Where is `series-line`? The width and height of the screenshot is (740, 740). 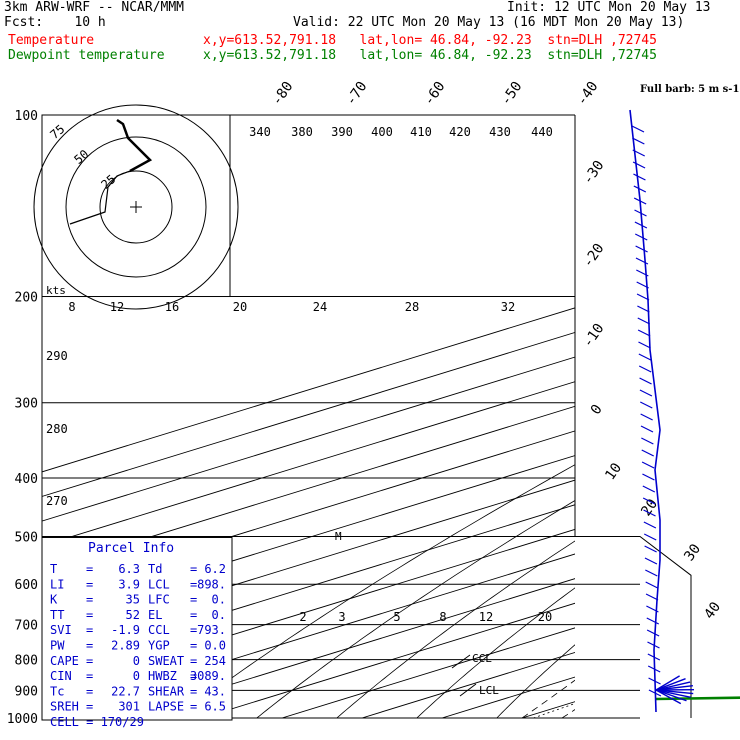 series-line is located at coordinates (697, 698).